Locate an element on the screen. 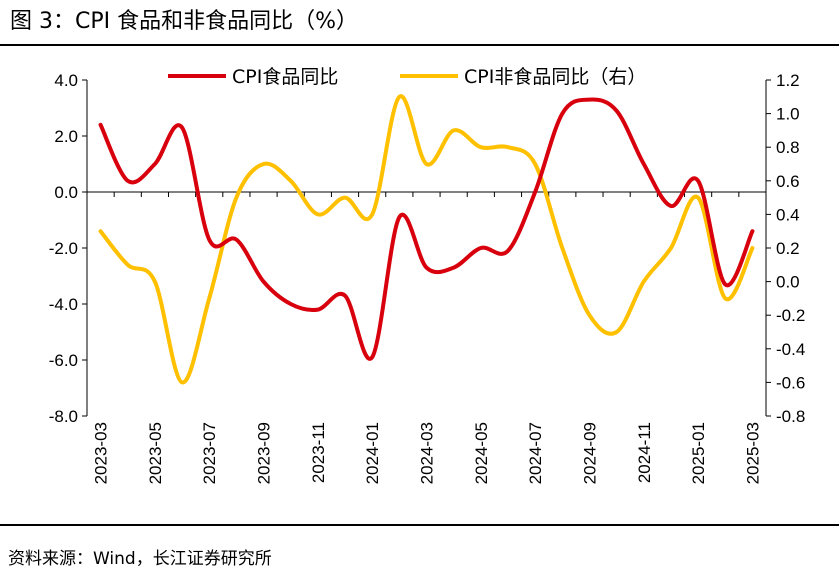 The image size is (839, 575). source-note: 资料来源：Wind，长江证券研究所 is located at coordinates (140, 559).